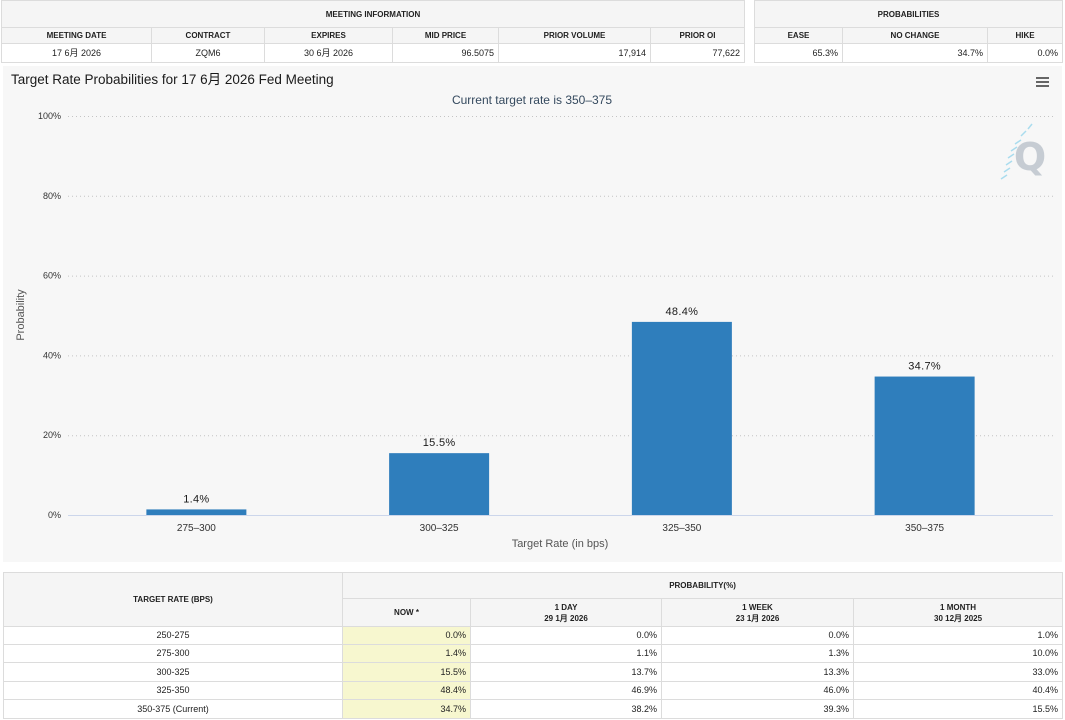 Image resolution: width=1065 pixels, height=720 pixels. I want to click on one-day-column-header: 1 DAY 29 1月 2026, so click(566, 612).